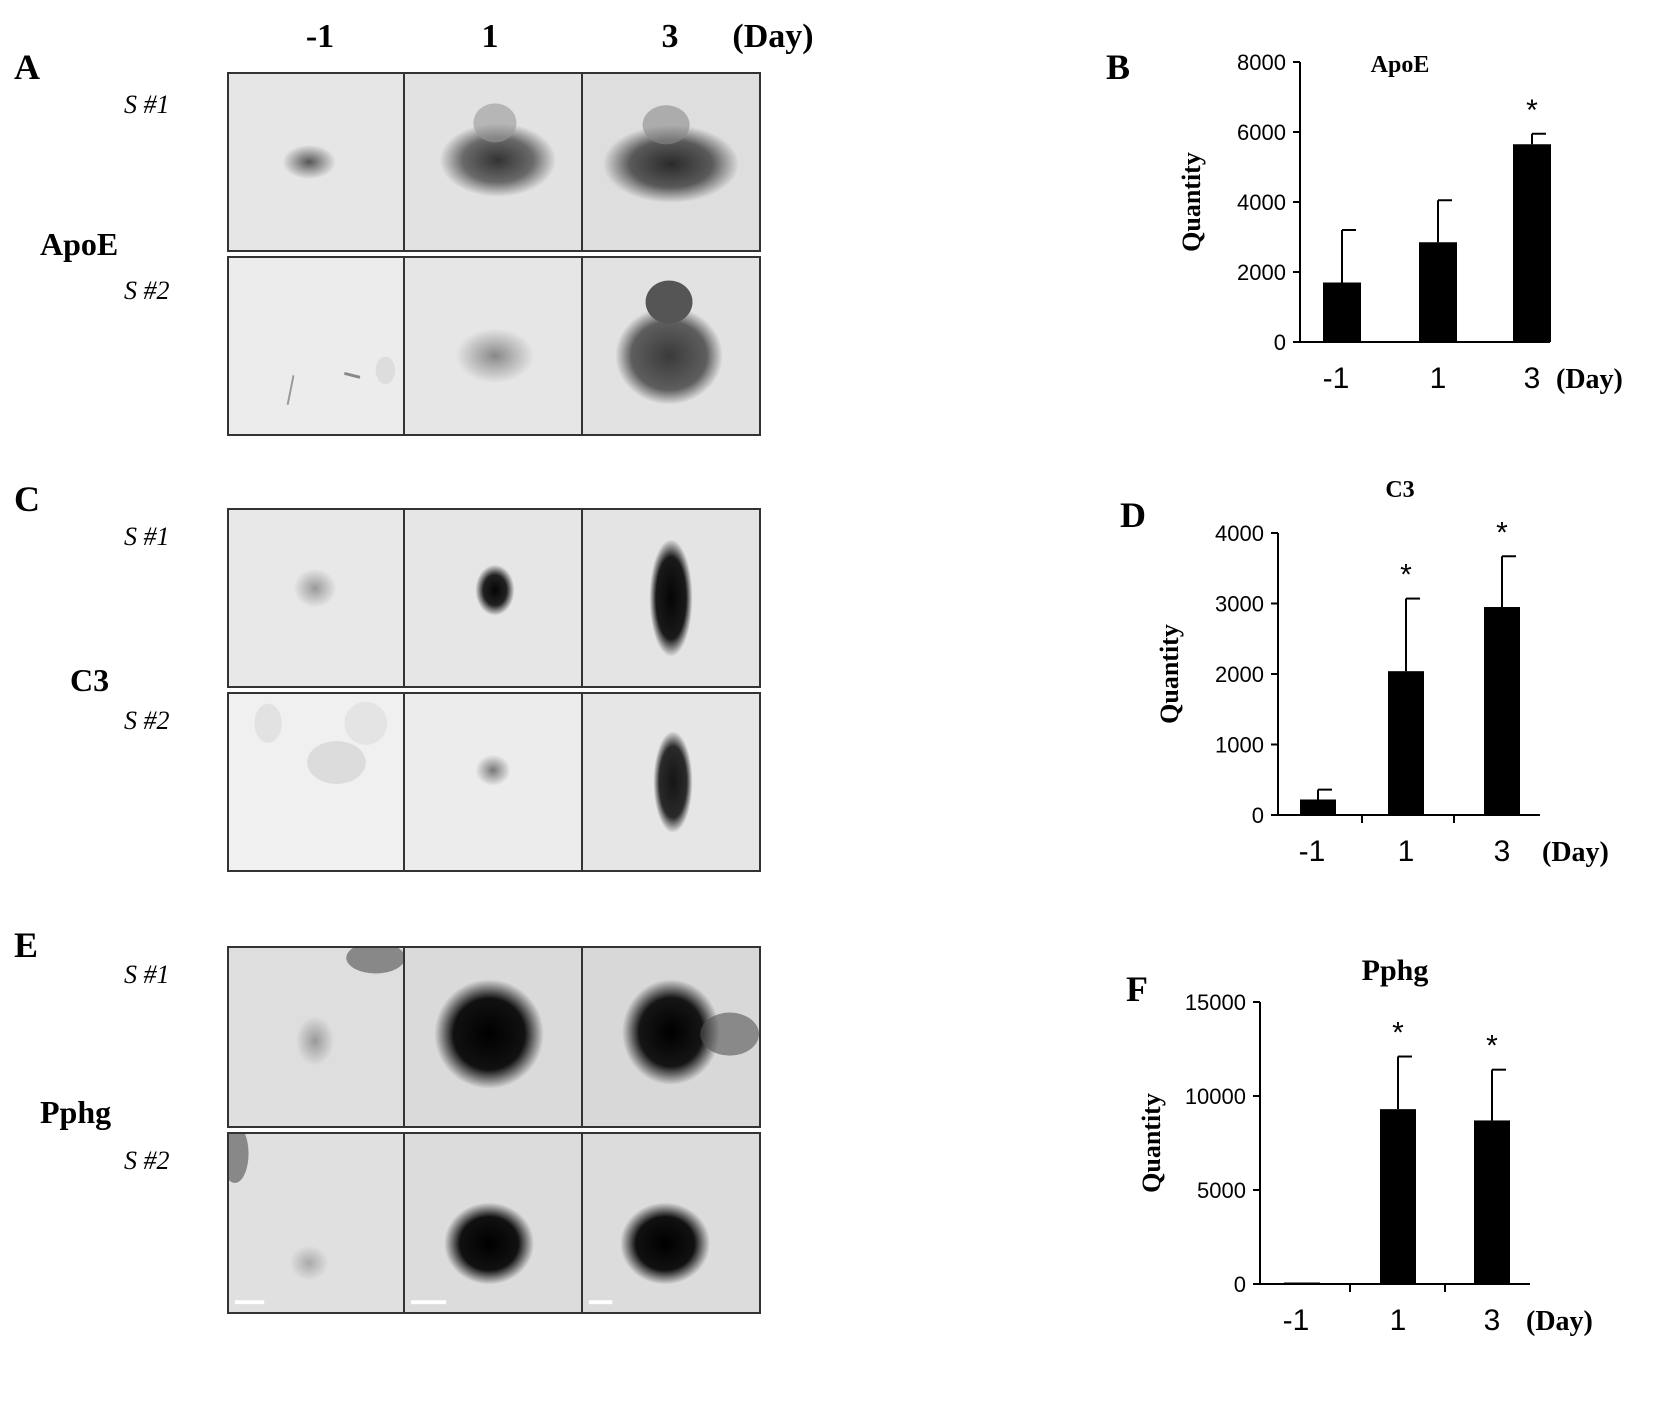 This screenshot has height=1417, width=1654. I want to click on blot-title-pphg: Pphg, so click(76, 1112).